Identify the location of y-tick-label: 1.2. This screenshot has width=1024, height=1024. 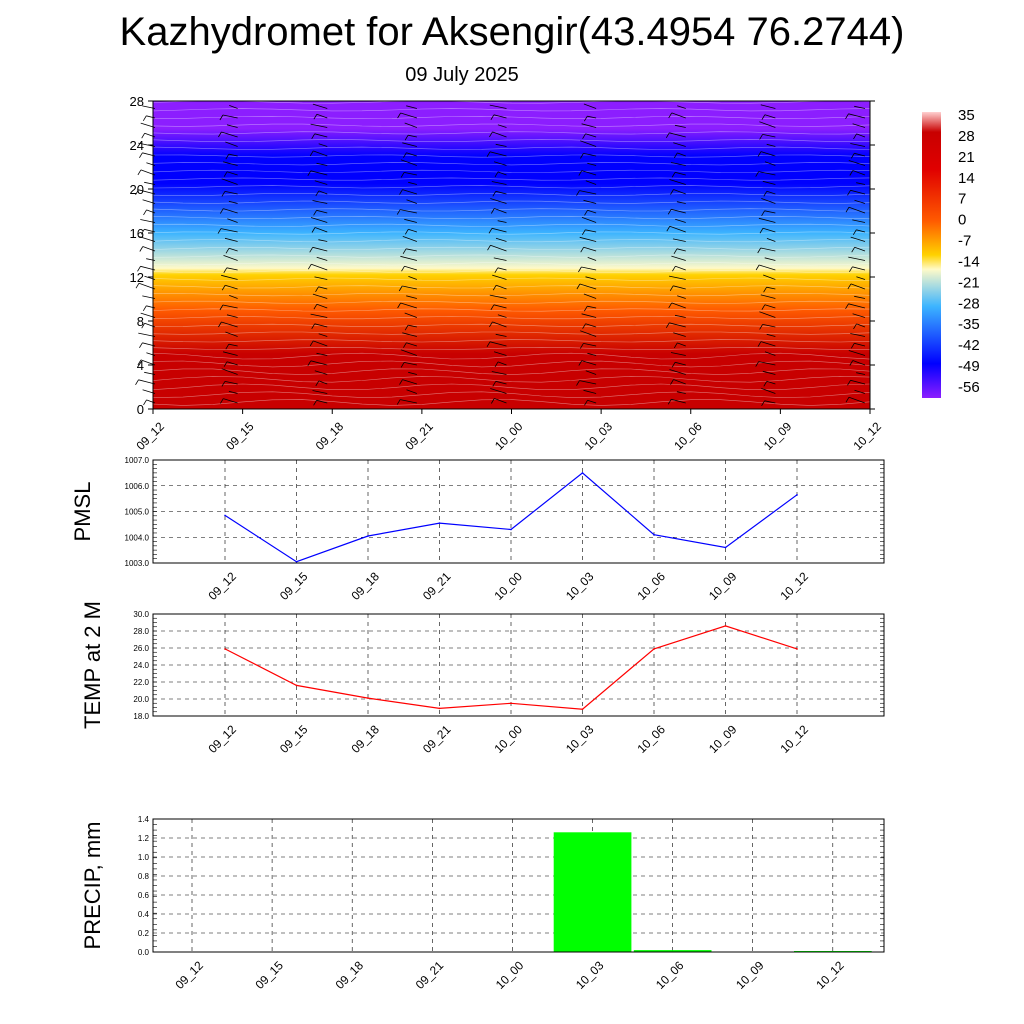
(144, 838).